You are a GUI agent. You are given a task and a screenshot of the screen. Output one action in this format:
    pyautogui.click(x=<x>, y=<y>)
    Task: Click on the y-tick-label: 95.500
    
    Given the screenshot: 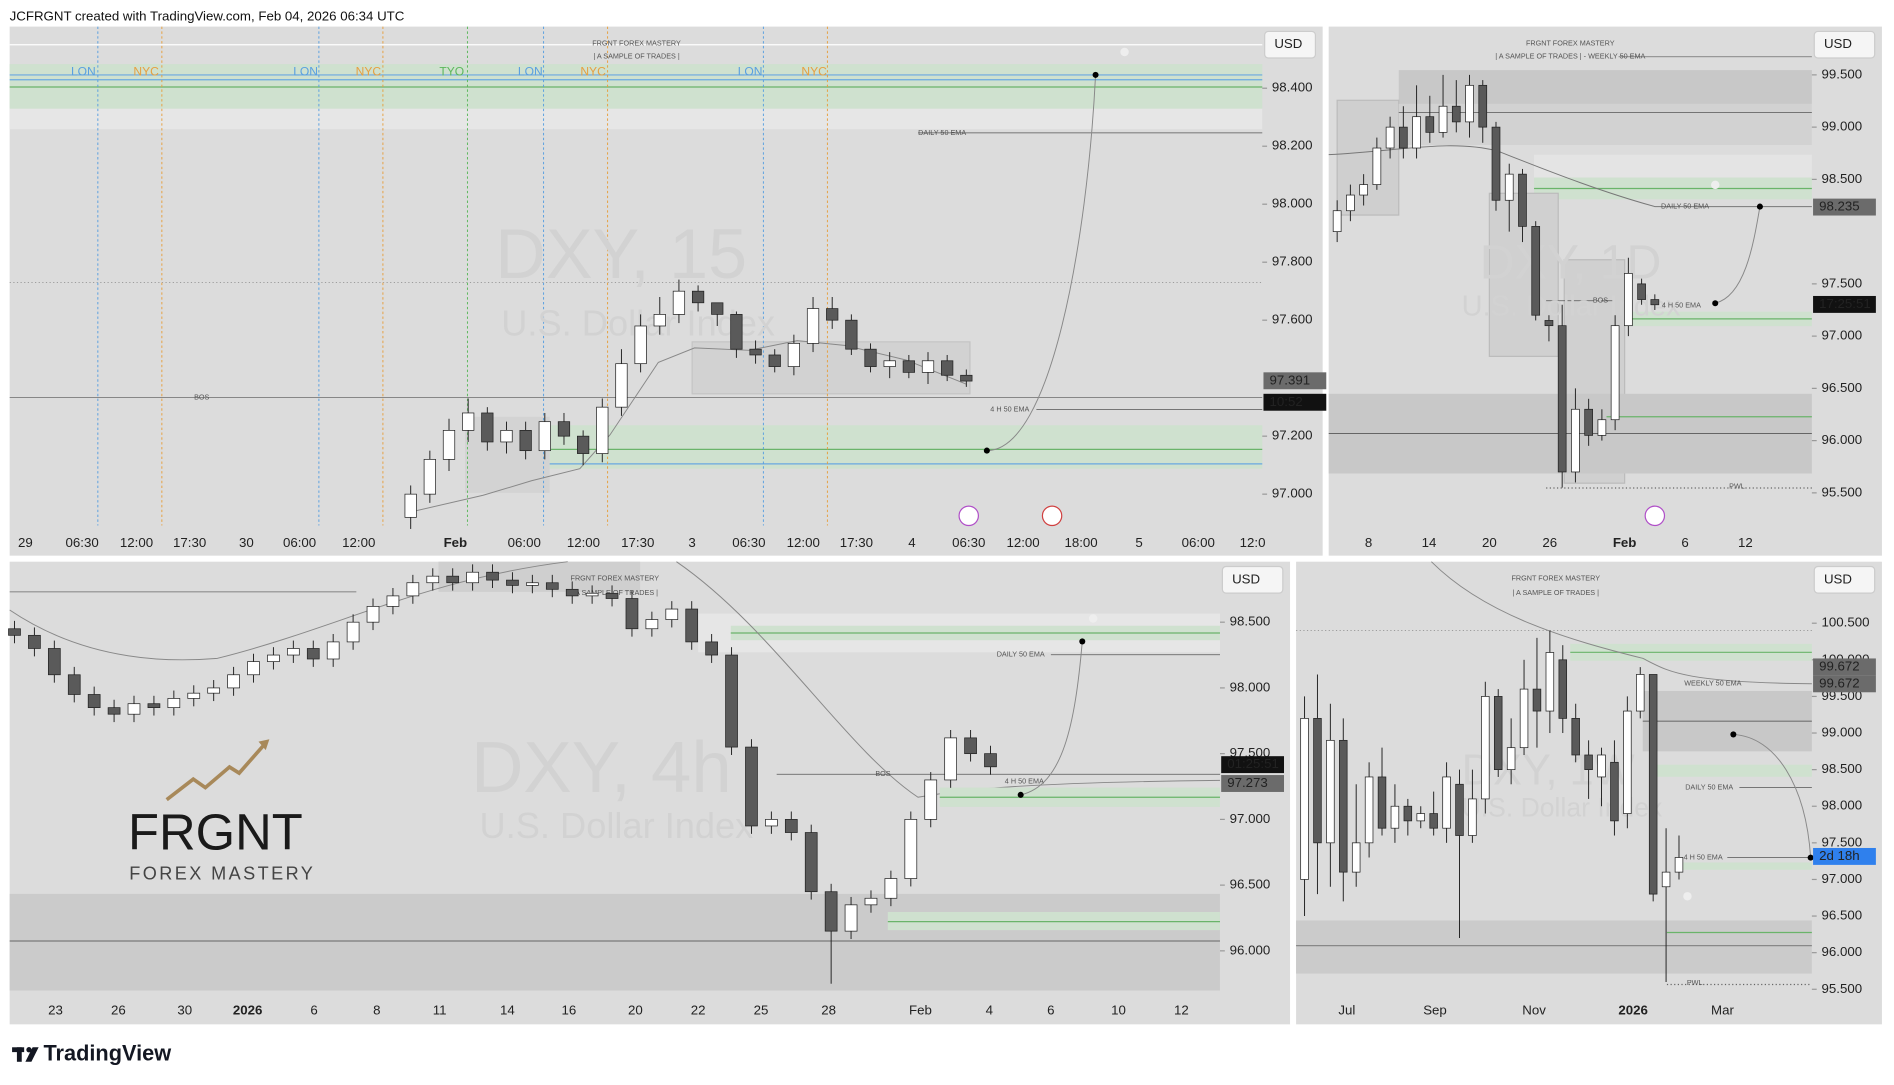 What is the action you would take?
    pyautogui.click(x=1842, y=988)
    